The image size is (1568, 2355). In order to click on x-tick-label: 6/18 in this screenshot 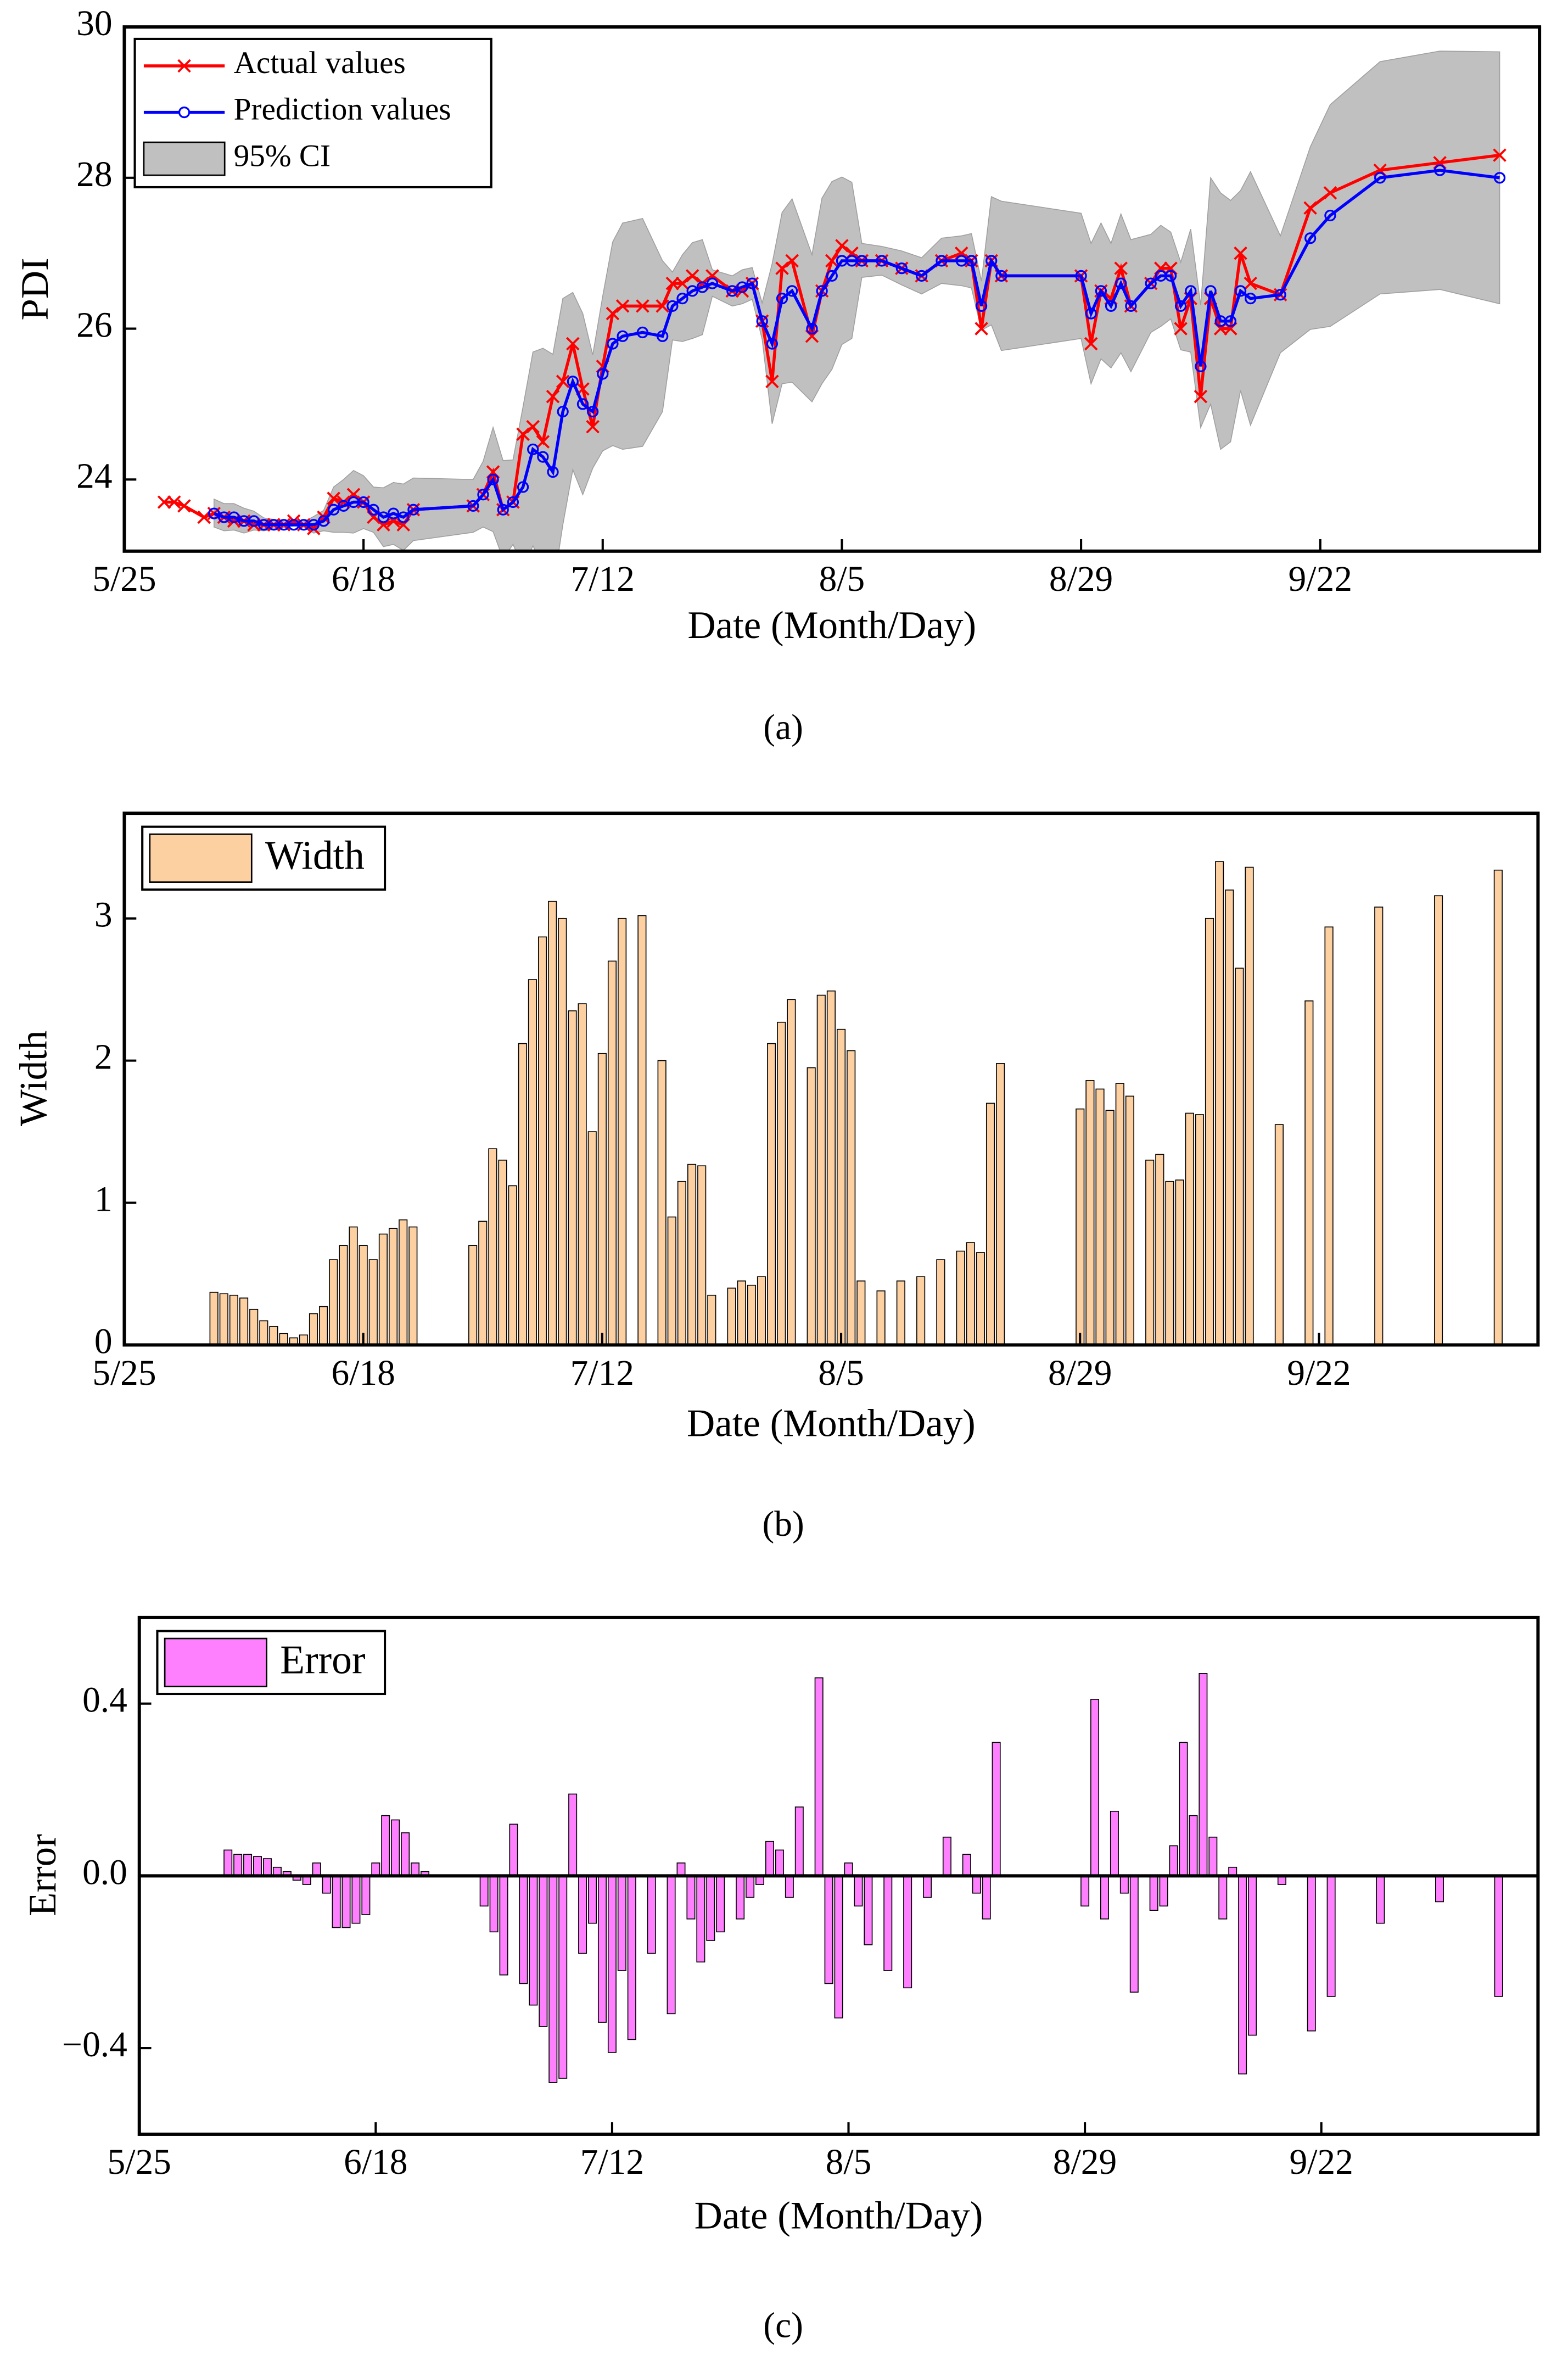, I will do `click(363, 1373)`.